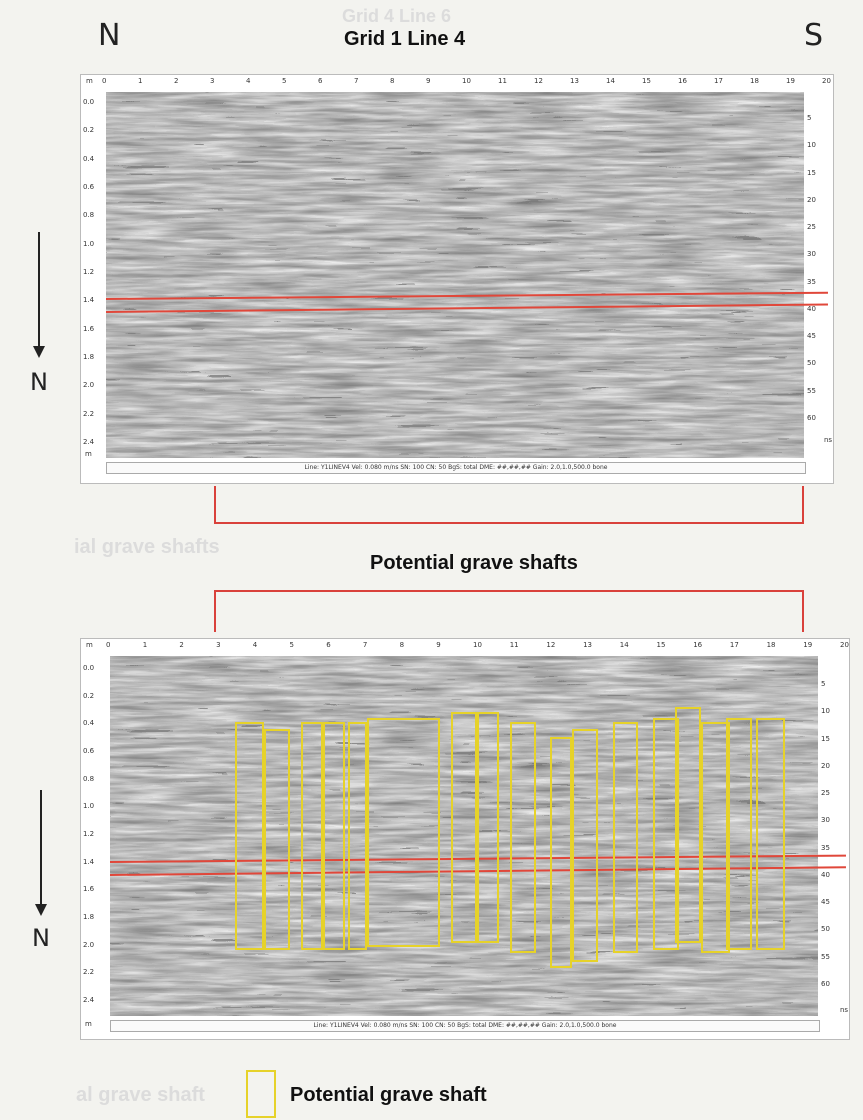 This screenshot has height=1120, width=863. Describe the element at coordinates (255, 645) in the screenshot. I see `x-bottom-tick: 4` at that location.